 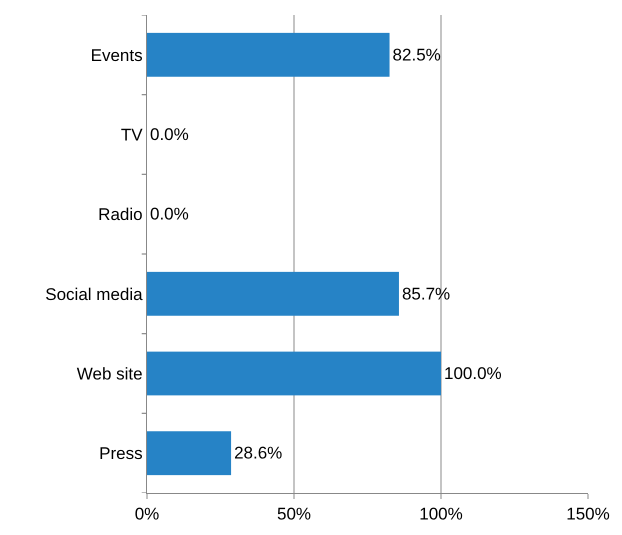 I want to click on y-tick-label: TV, so click(x=132, y=134).